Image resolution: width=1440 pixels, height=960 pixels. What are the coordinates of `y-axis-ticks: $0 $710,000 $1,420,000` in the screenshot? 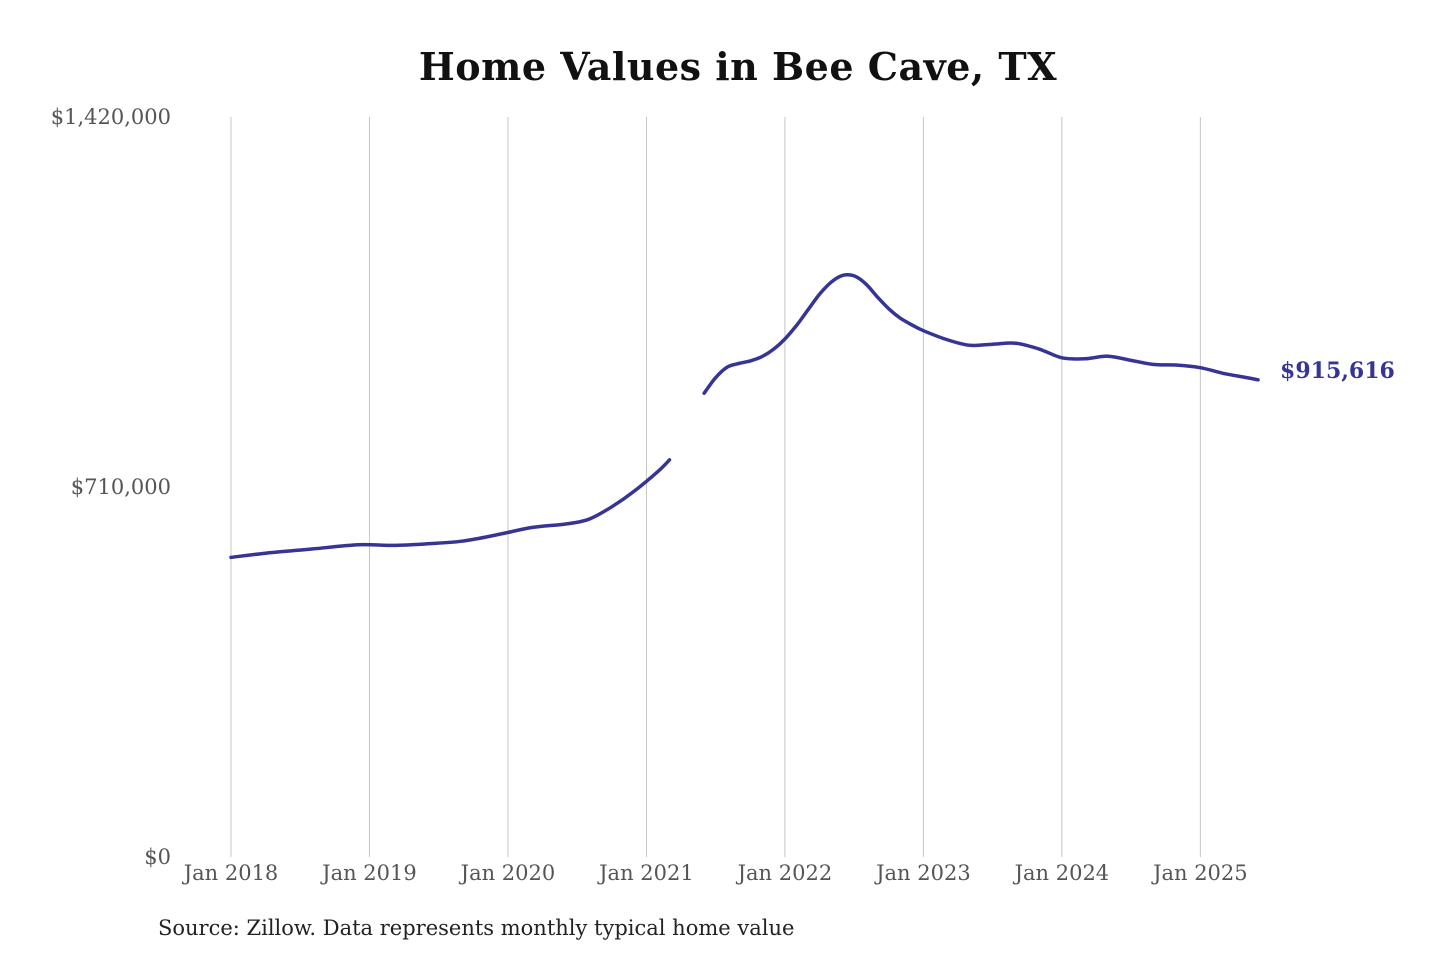 It's located at (111, 487).